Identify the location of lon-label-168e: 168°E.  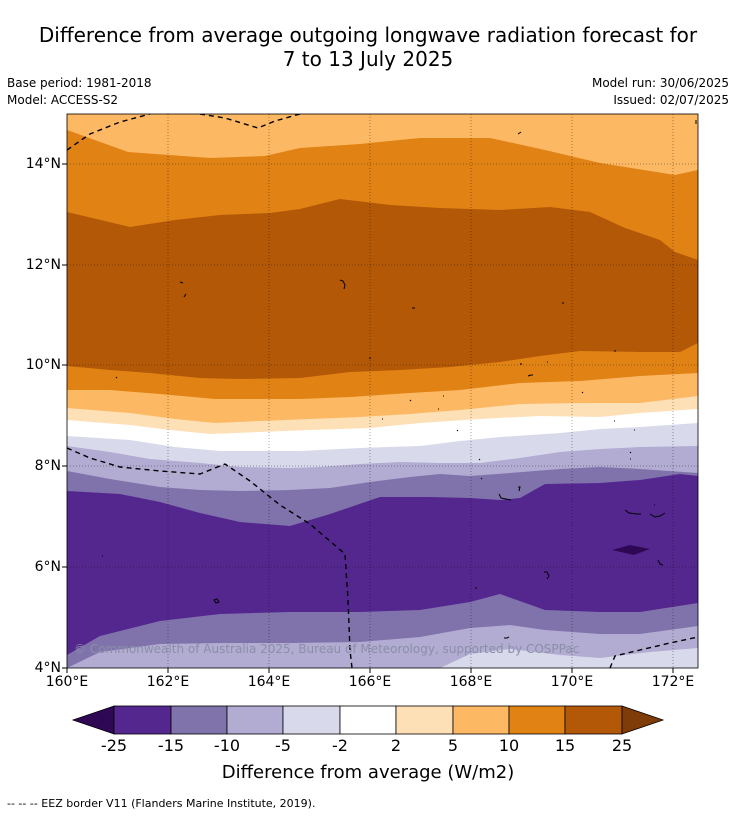
(471, 682).